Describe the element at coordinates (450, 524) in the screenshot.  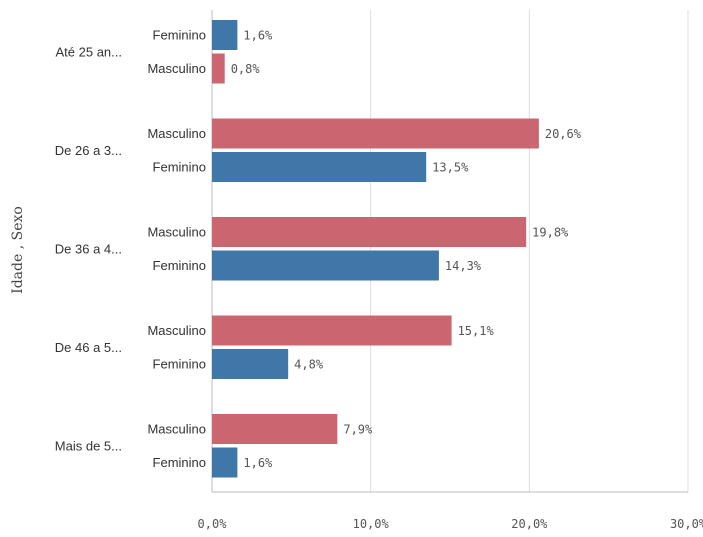
I see `x-axis: 0,0% 10,0% 20,0% 30,0%` at that location.